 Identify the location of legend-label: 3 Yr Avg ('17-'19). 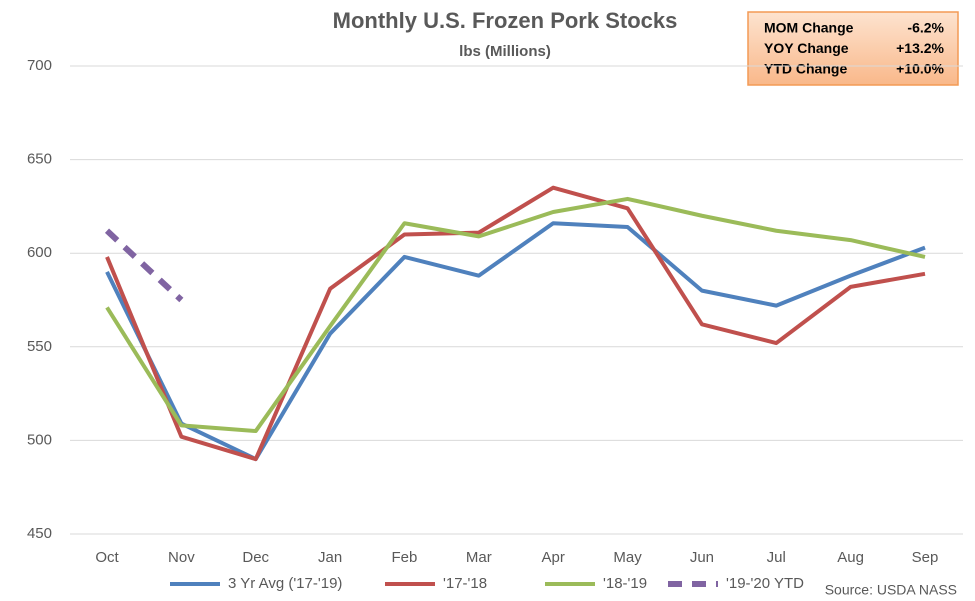
(285, 583).